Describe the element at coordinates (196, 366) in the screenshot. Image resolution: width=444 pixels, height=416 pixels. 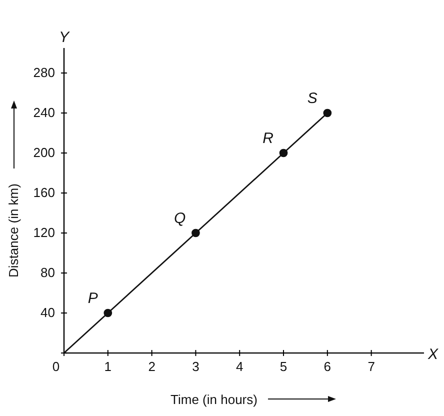
I see `x-tick-label: 3` at that location.